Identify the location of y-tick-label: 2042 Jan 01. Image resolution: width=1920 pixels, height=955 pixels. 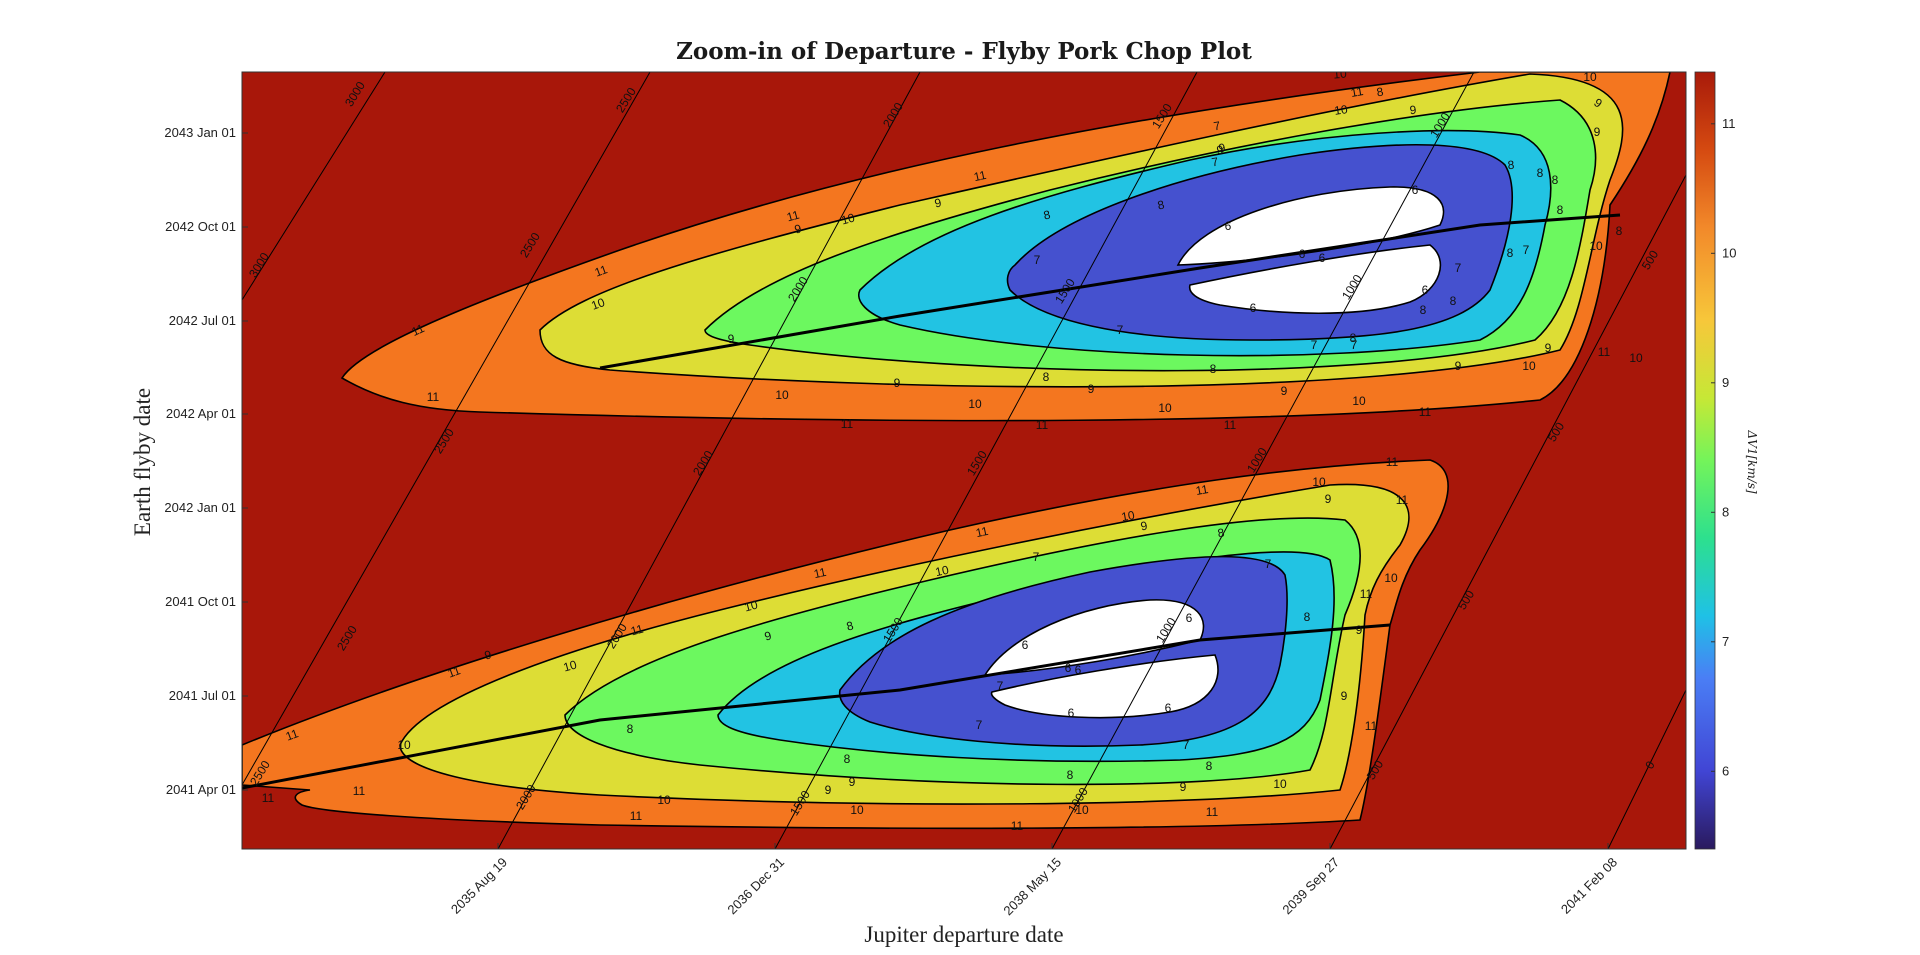
(200, 507).